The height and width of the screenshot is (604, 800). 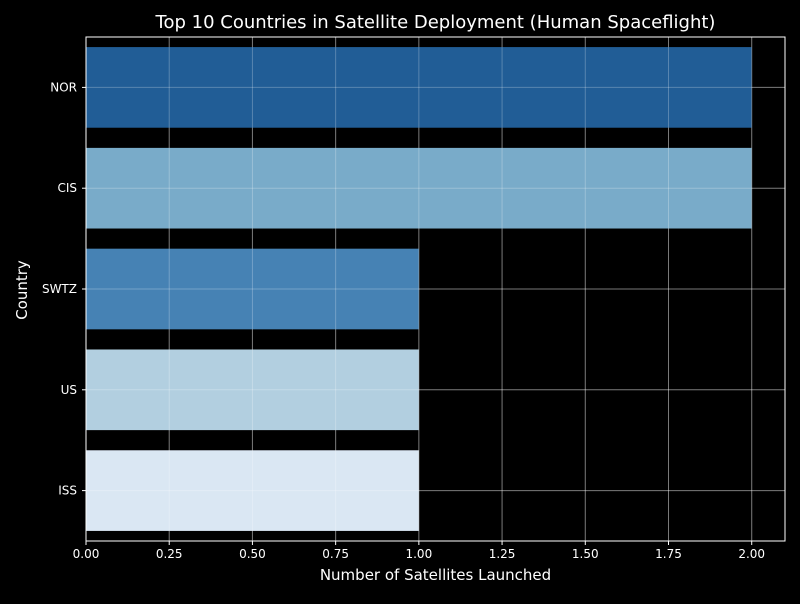 What do you see at coordinates (169, 554) in the screenshot?
I see `x-tick-label: 0.25` at bounding box center [169, 554].